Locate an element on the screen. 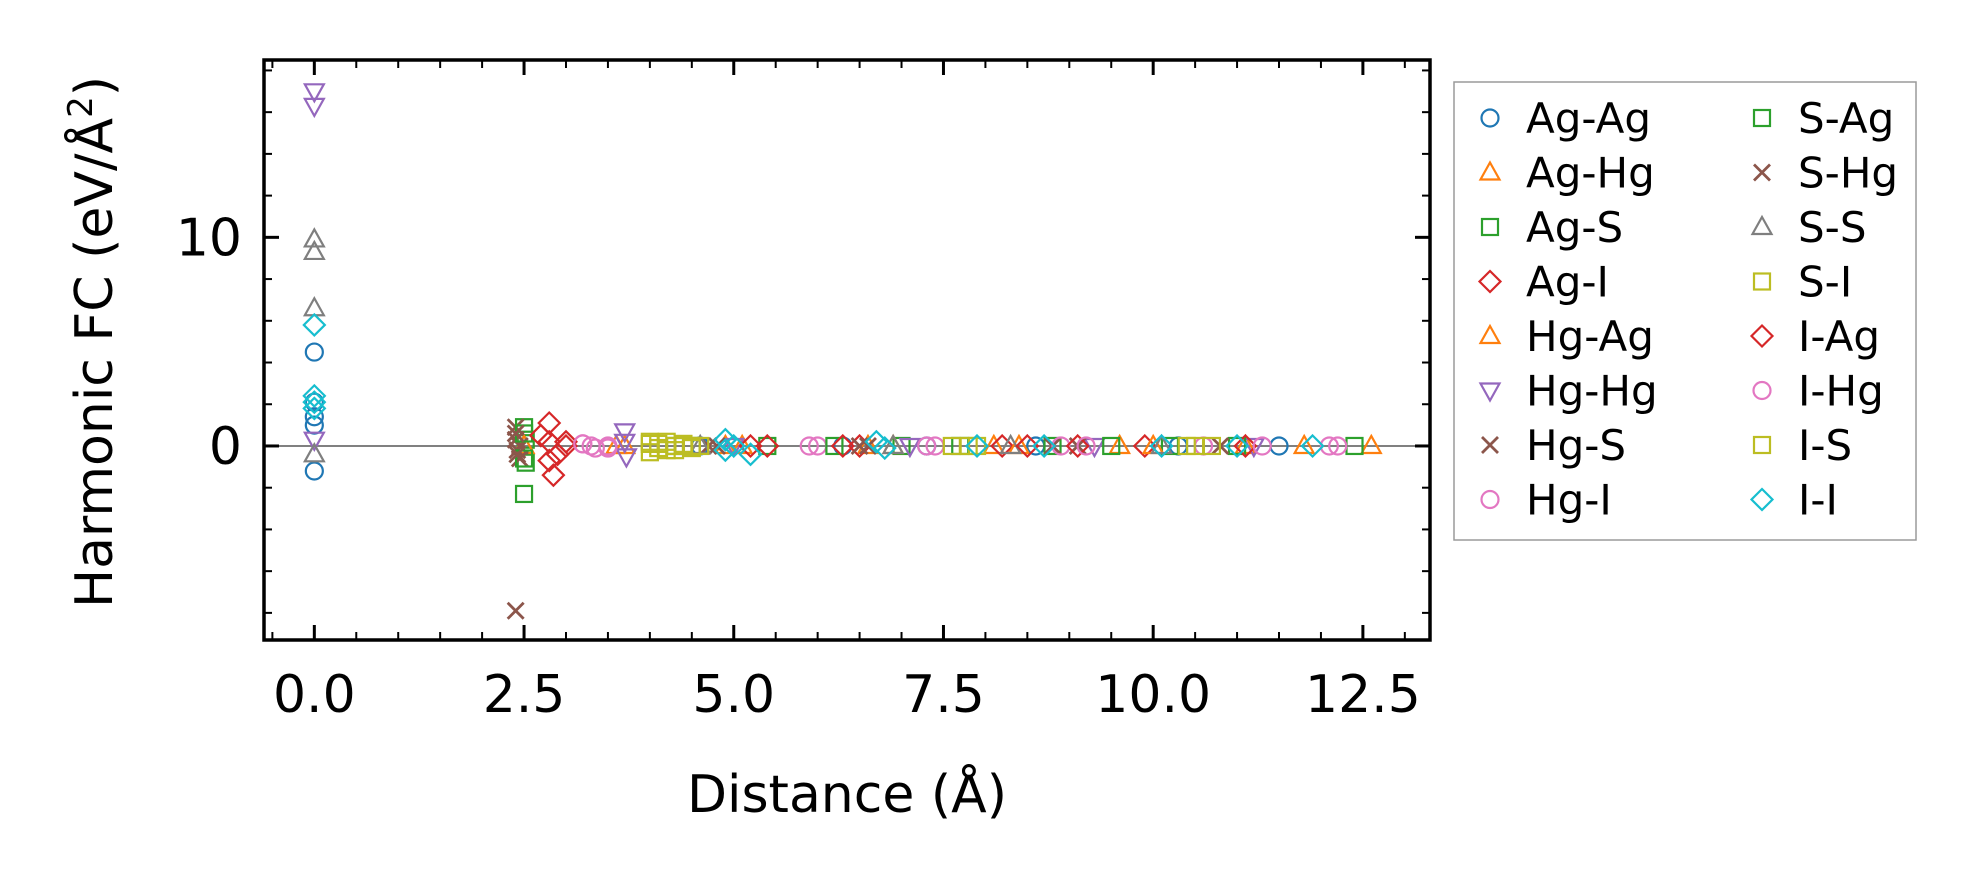 The width and height of the screenshot is (1969, 883). x-tick-label: 0.0 is located at coordinates (314, 695).